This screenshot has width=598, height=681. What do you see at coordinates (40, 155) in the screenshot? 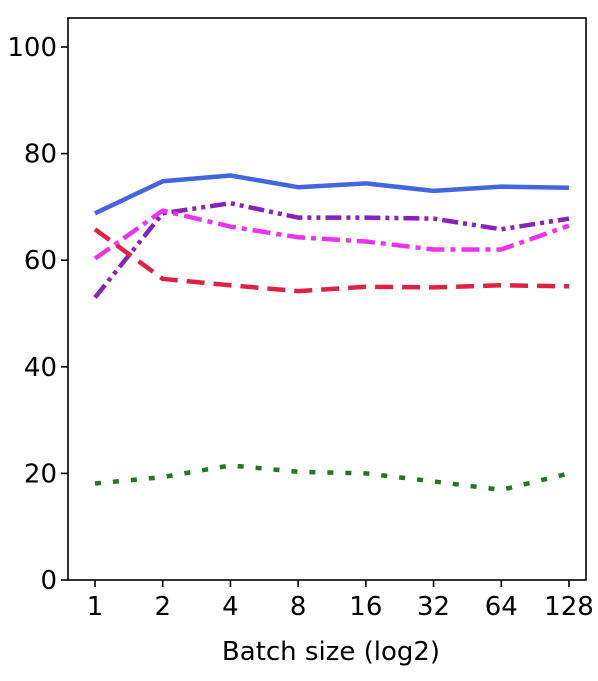
I see `y-tick-label: 80` at bounding box center [40, 155].